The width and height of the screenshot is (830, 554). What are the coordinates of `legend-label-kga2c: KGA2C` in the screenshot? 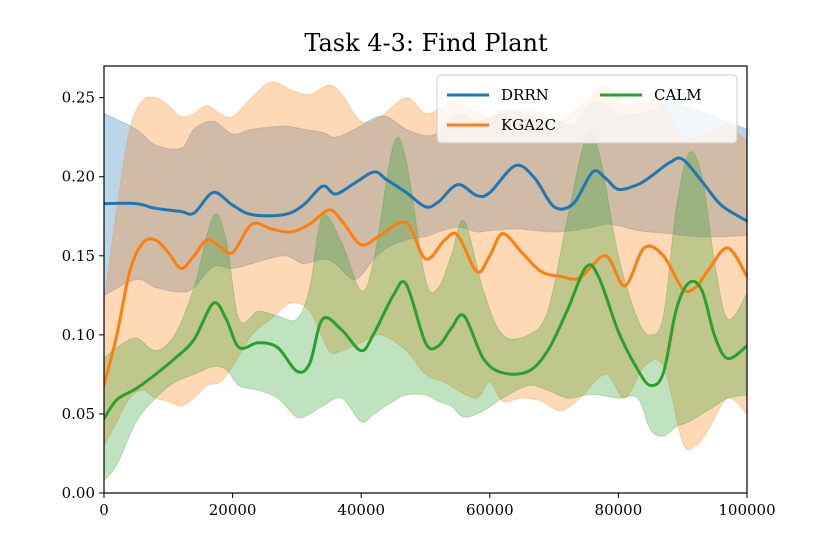 It's located at (528, 125).